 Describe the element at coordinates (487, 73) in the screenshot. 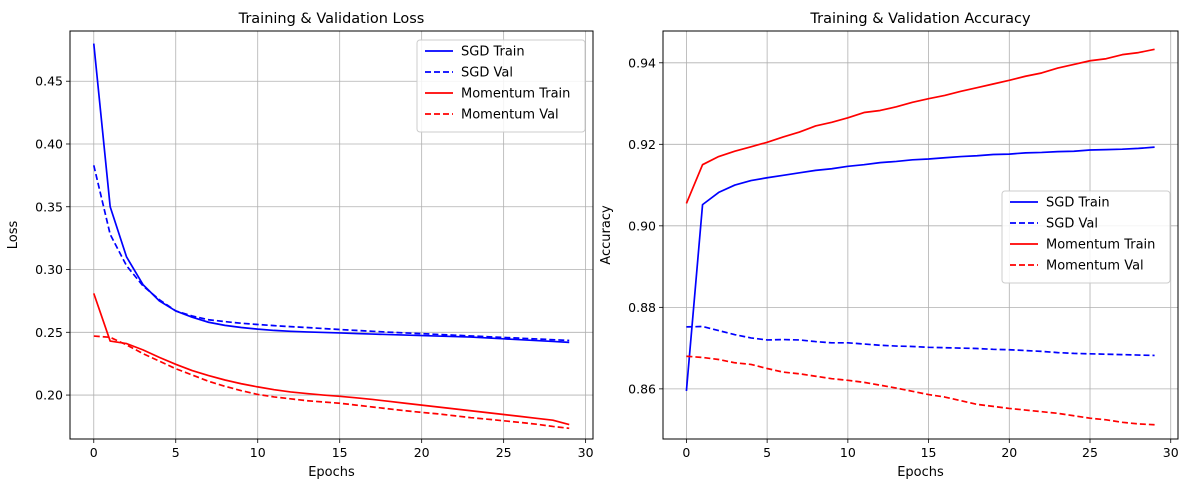

I see `loss-legend-label: SGD Val` at that location.